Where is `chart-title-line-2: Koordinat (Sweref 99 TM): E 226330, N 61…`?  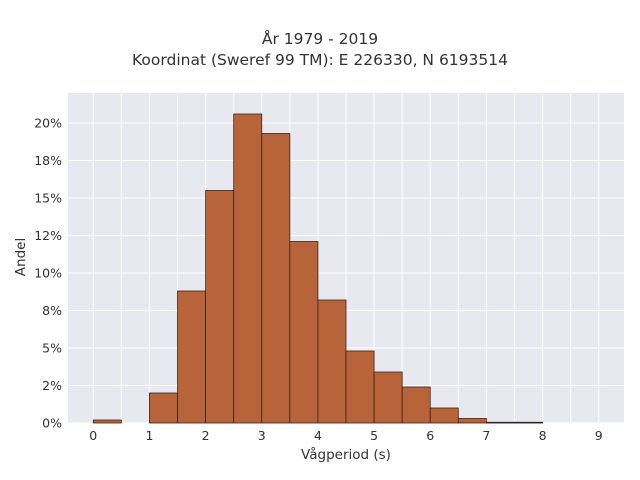
chart-title-line-2: Koordinat (Sweref 99 TM): E 226330, N 61… is located at coordinates (320, 60).